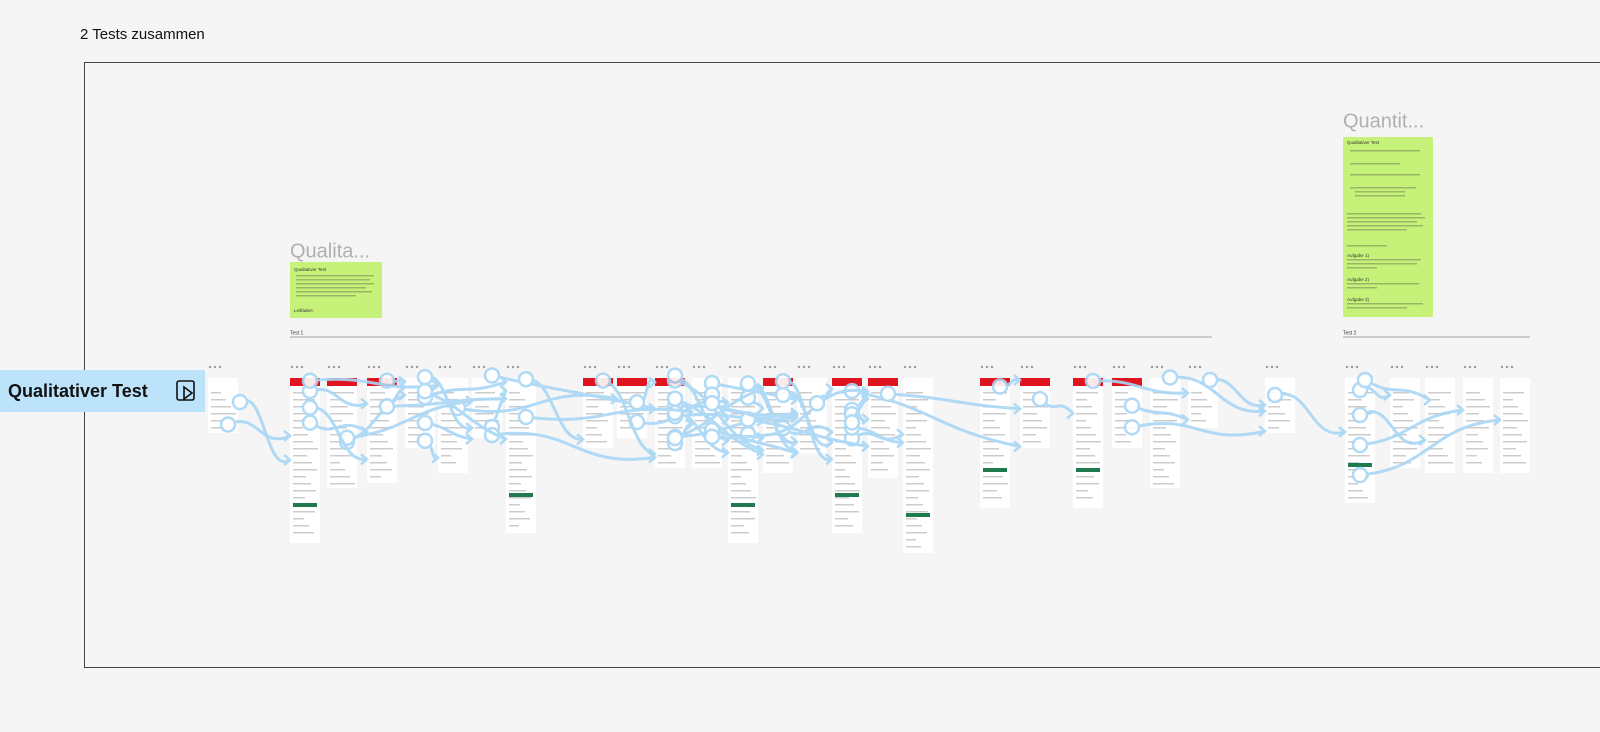 The height and width of the screenshot is (732, 1600). I want to click on note-text: Leitfaden:, so click(304, 310).